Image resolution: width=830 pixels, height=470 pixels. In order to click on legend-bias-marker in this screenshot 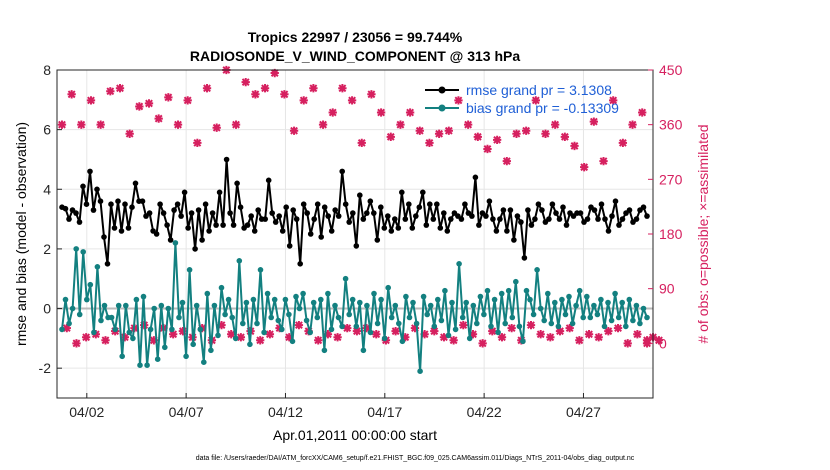, I will do `click(442, 108)`.